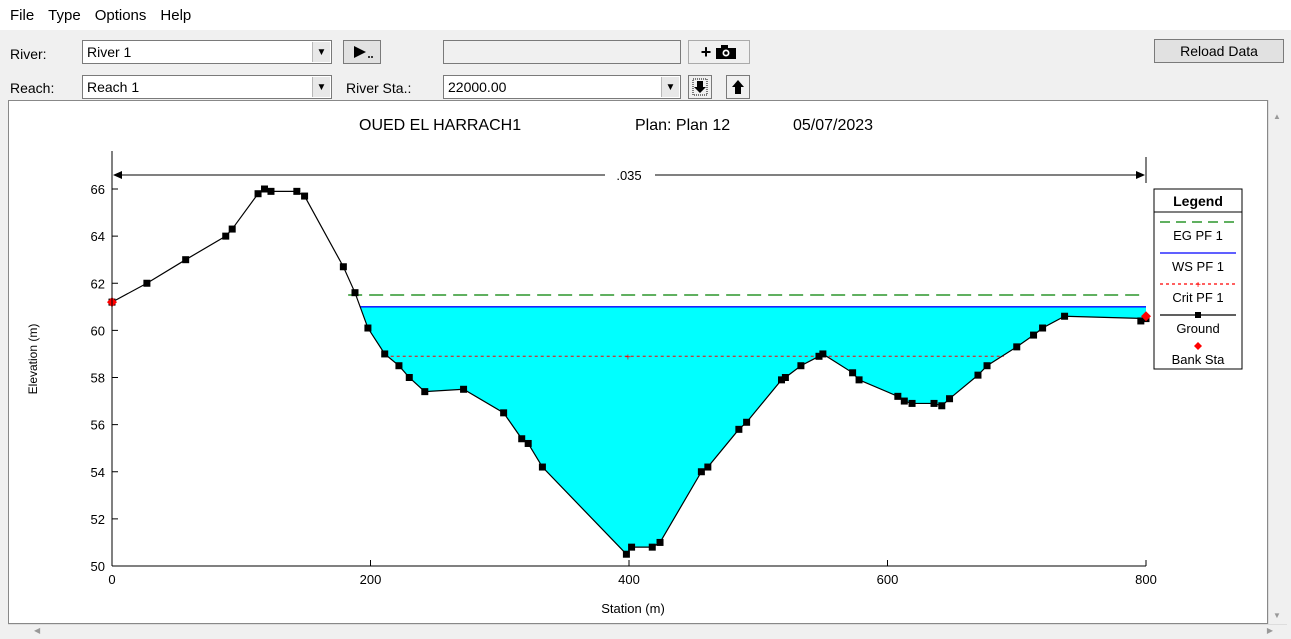  I want to click on reach-select: Reach 1 ▼, so click(207, 87).